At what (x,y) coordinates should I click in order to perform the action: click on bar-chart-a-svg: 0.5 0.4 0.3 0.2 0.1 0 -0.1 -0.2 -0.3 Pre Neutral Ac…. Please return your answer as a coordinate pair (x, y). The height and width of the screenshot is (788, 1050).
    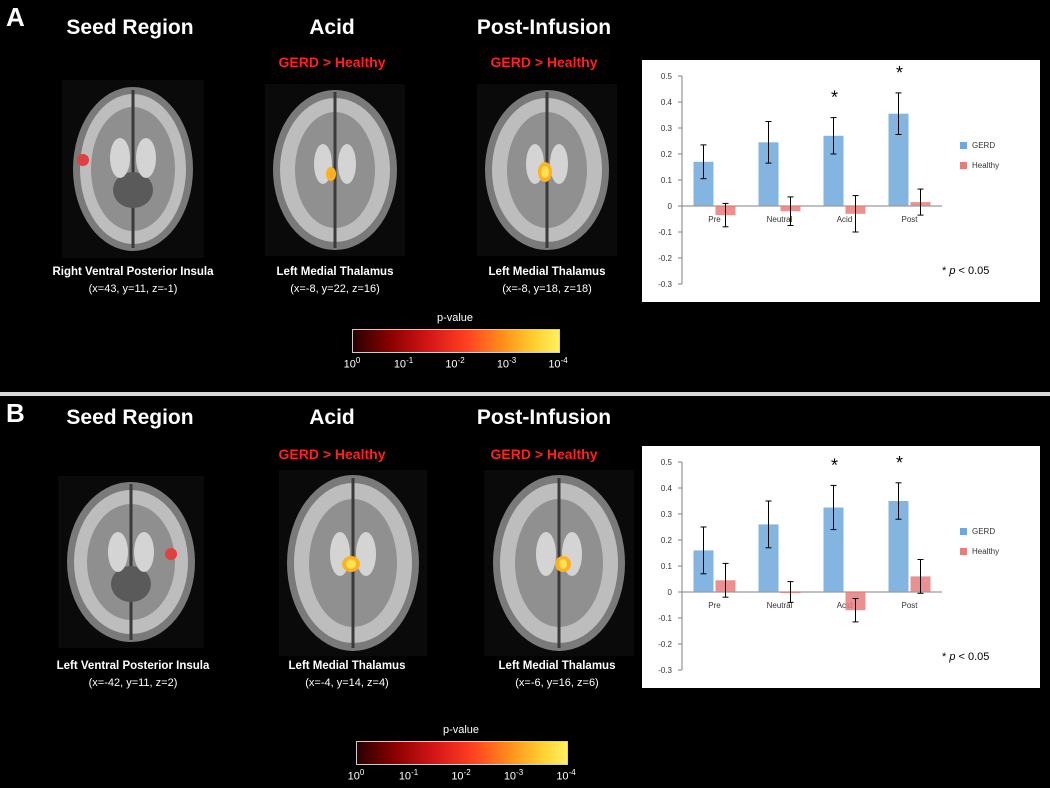
    Looking at the image, I should click on (828, 176).